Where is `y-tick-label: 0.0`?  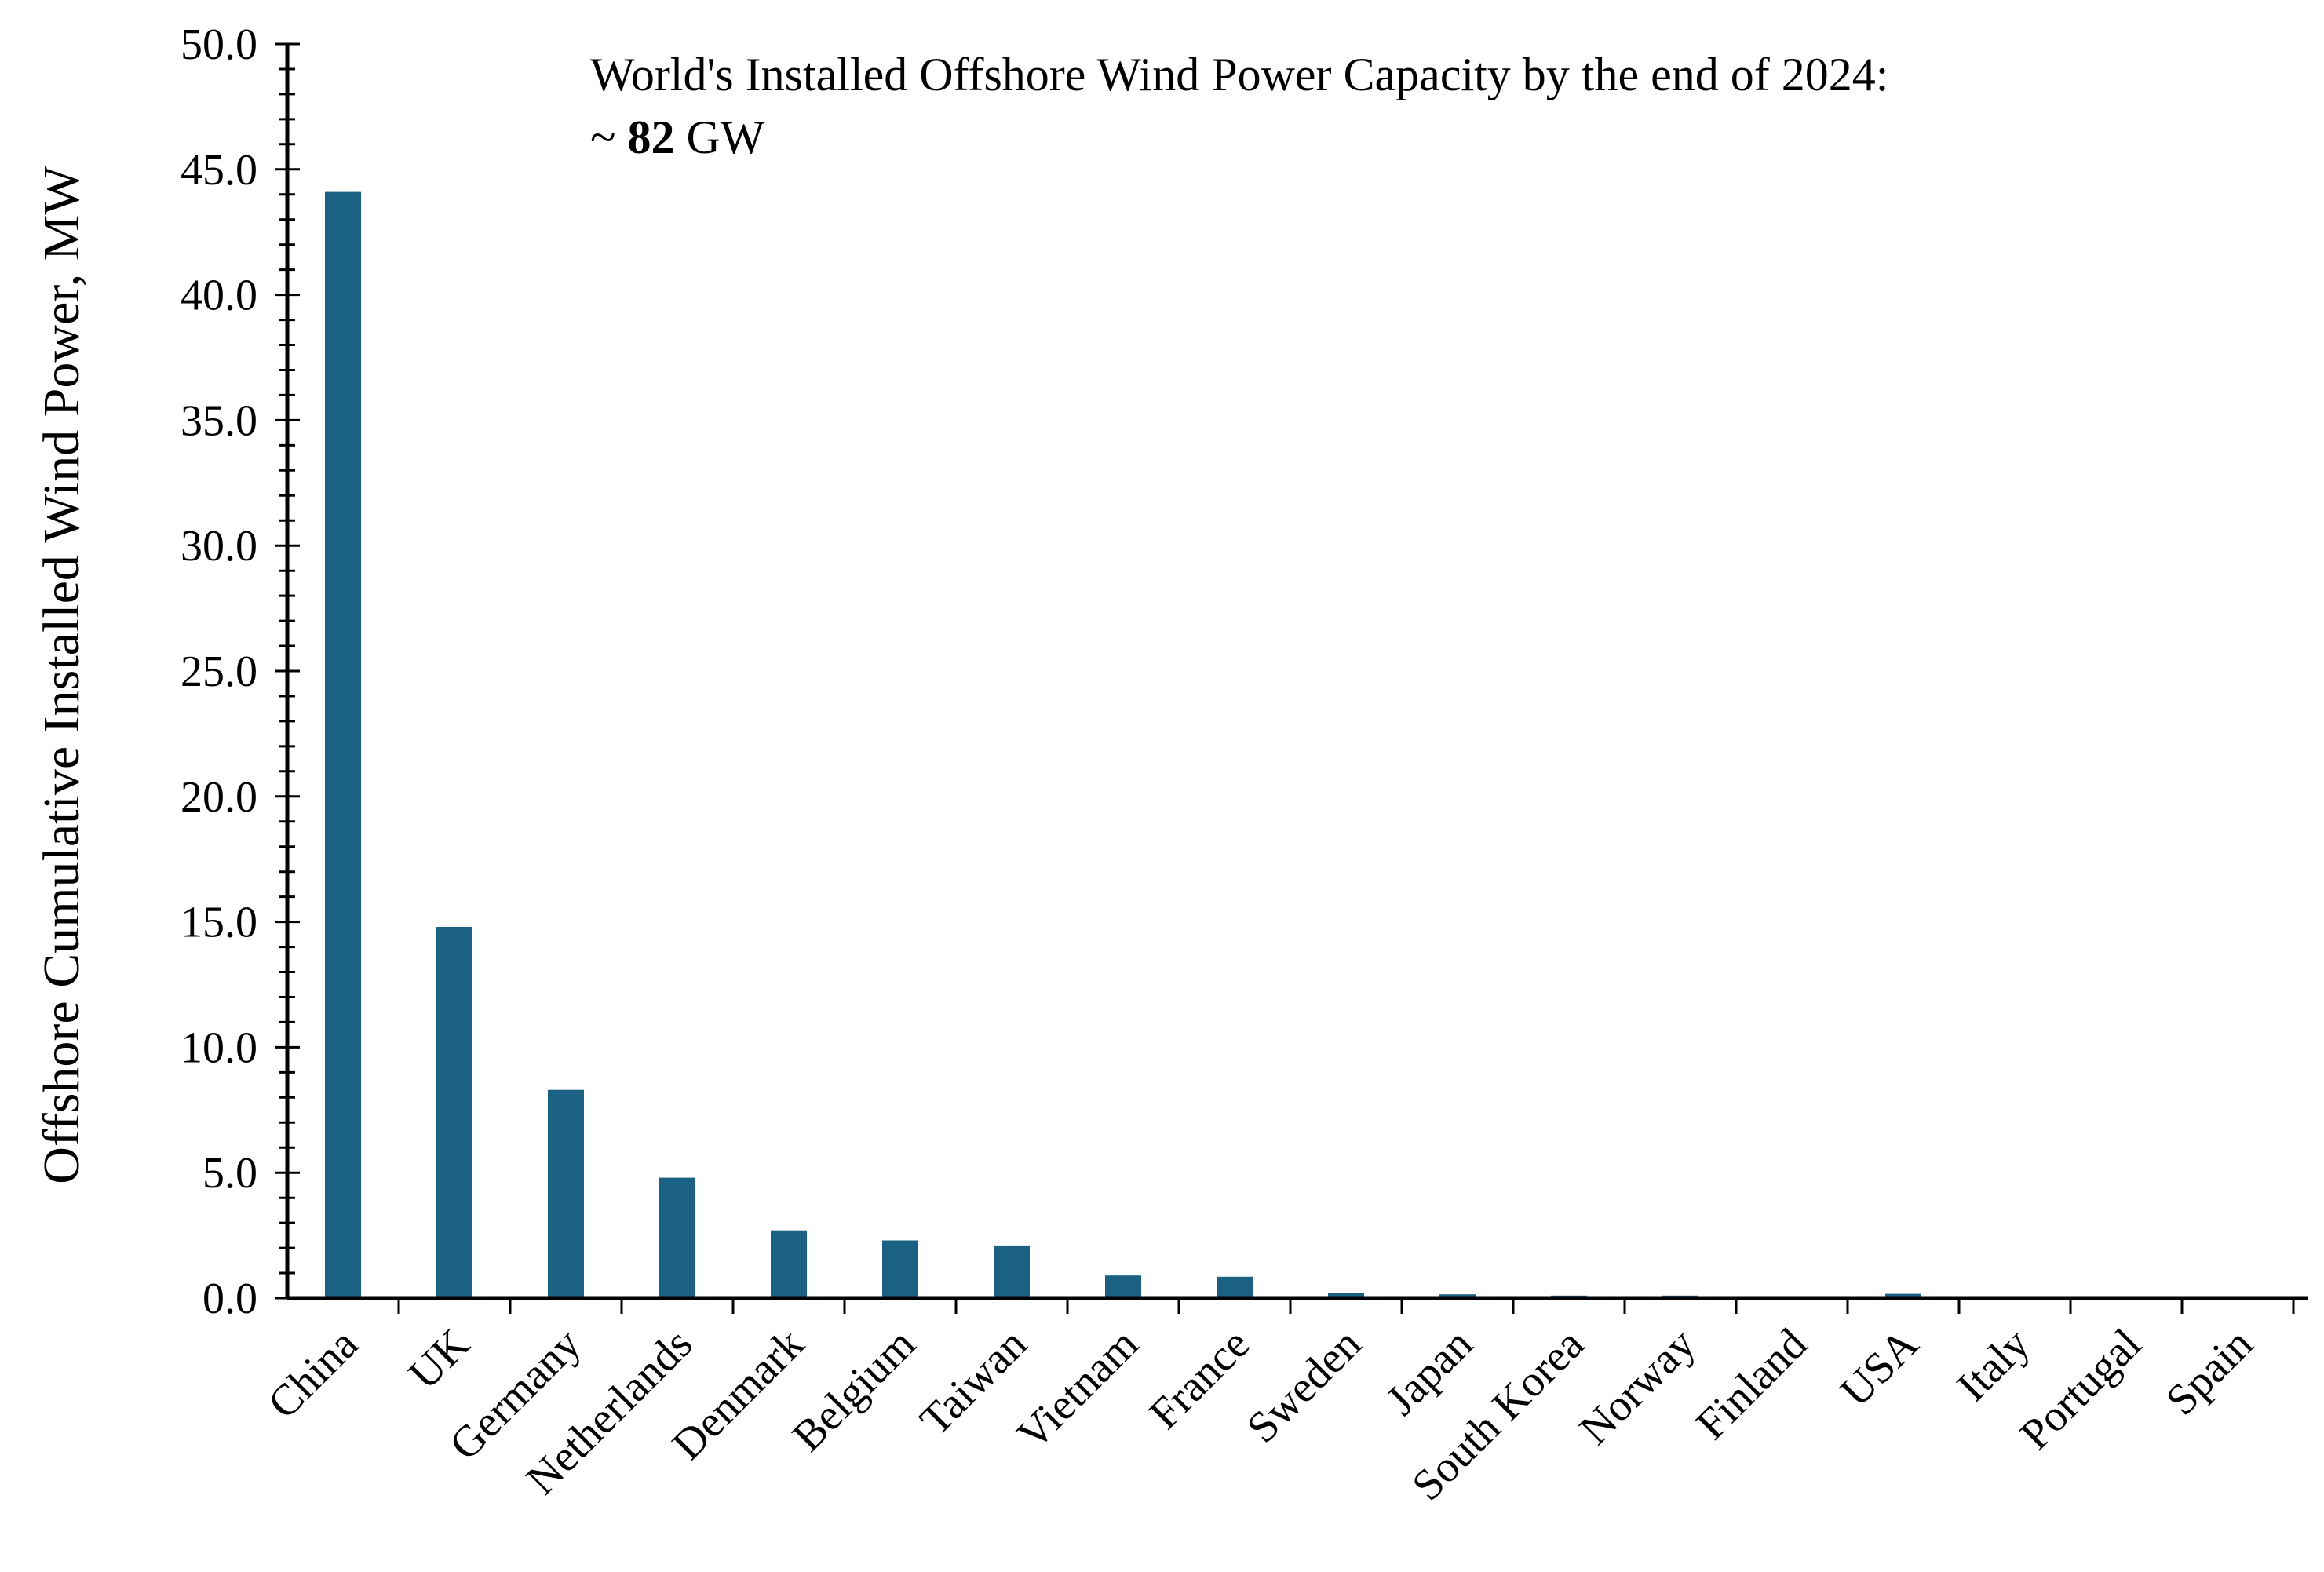
y-tick-label: 0.0 is located at coordinates (230, 1299).